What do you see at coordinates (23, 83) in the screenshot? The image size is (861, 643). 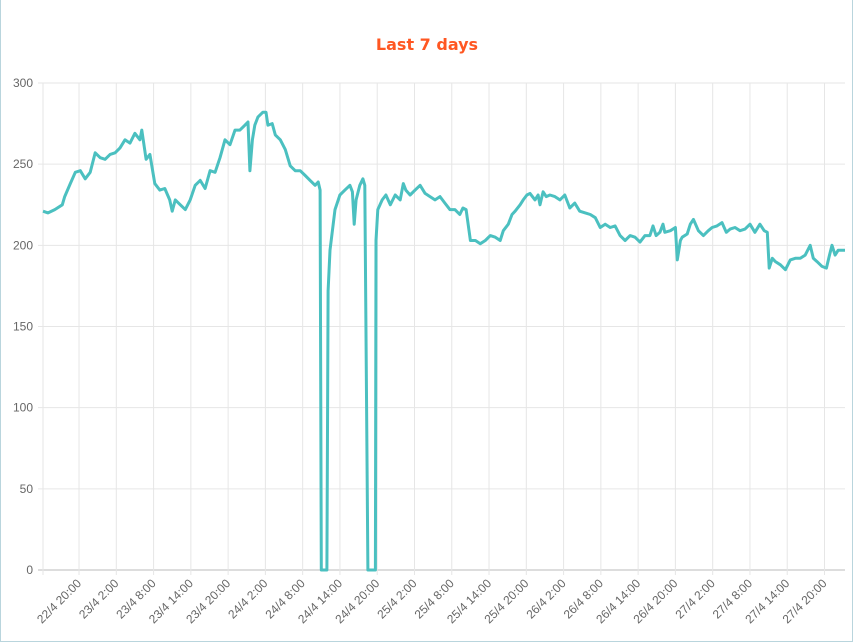 I see `y-tick-label: 300` at bounding box center [23, 83].